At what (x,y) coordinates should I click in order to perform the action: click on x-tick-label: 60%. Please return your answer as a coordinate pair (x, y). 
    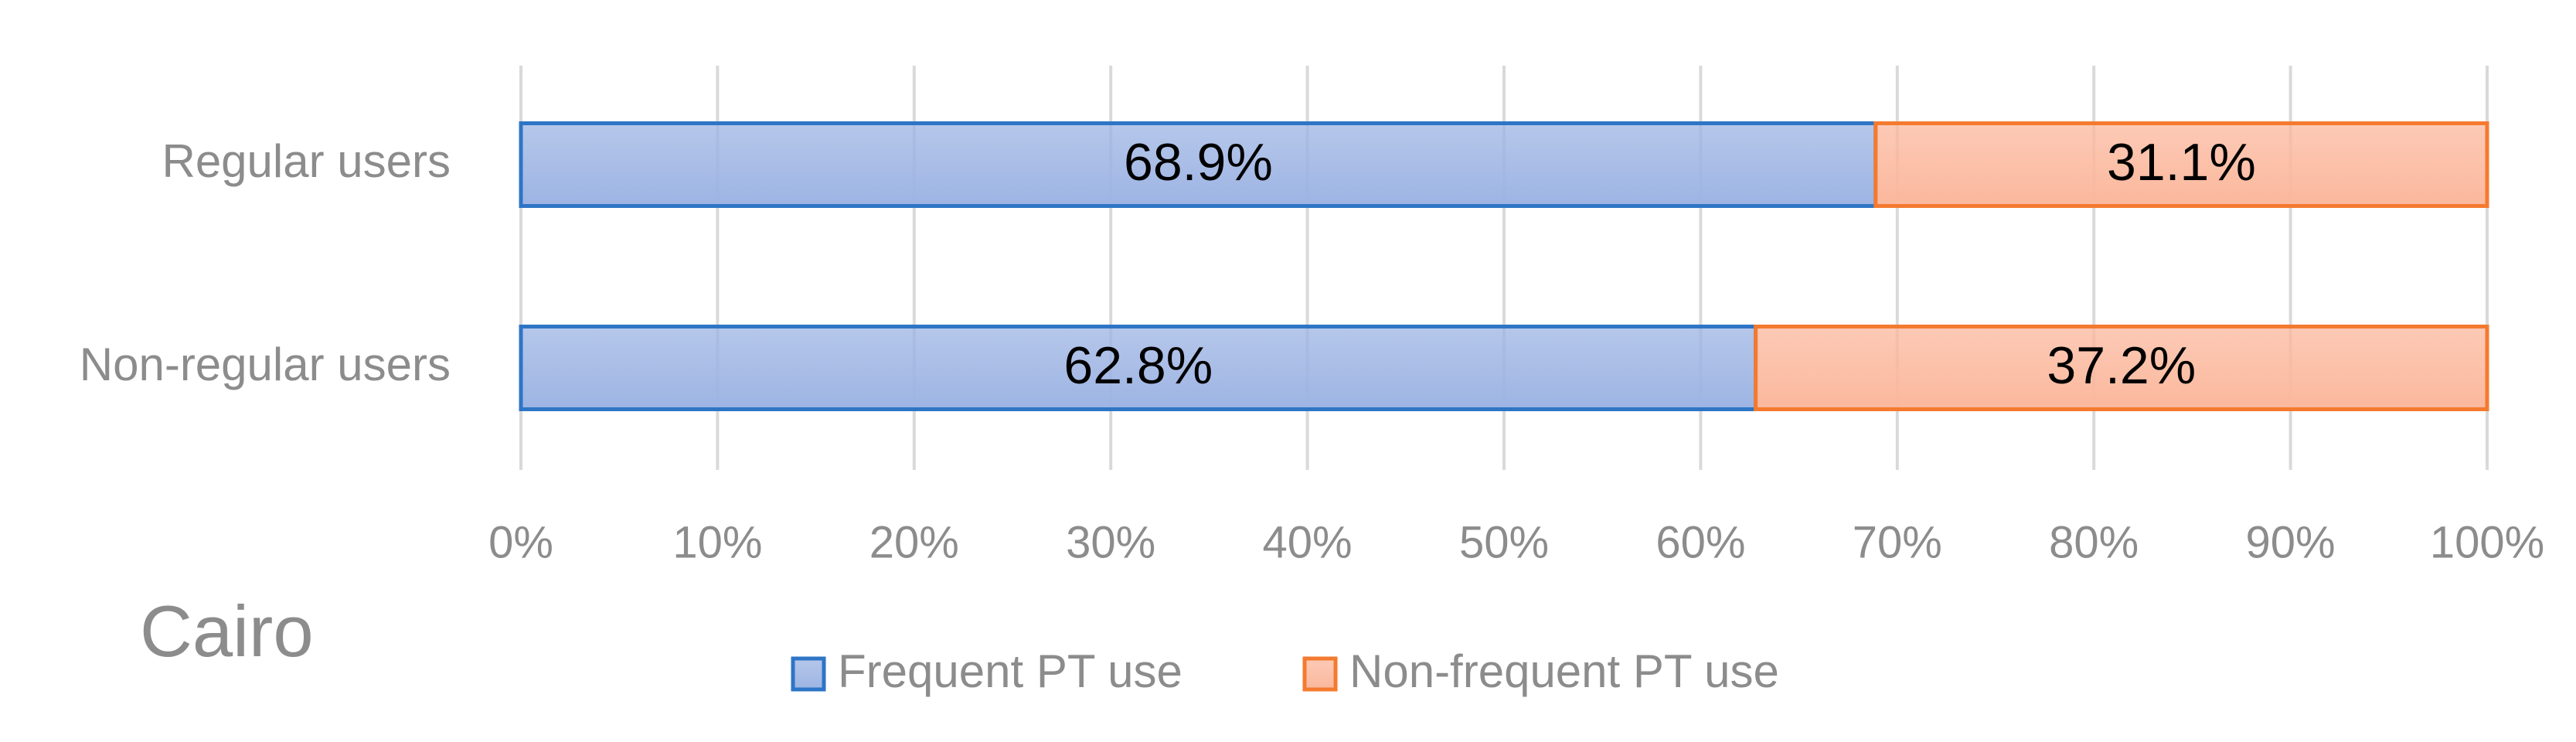
    Looking at the image, I should click on (1701, 542).